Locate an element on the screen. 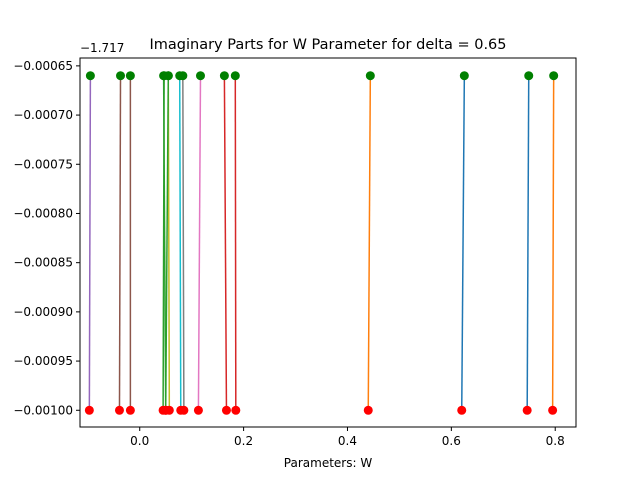  y-tick-label: −0.00090 is located at coordinates (43, 312).